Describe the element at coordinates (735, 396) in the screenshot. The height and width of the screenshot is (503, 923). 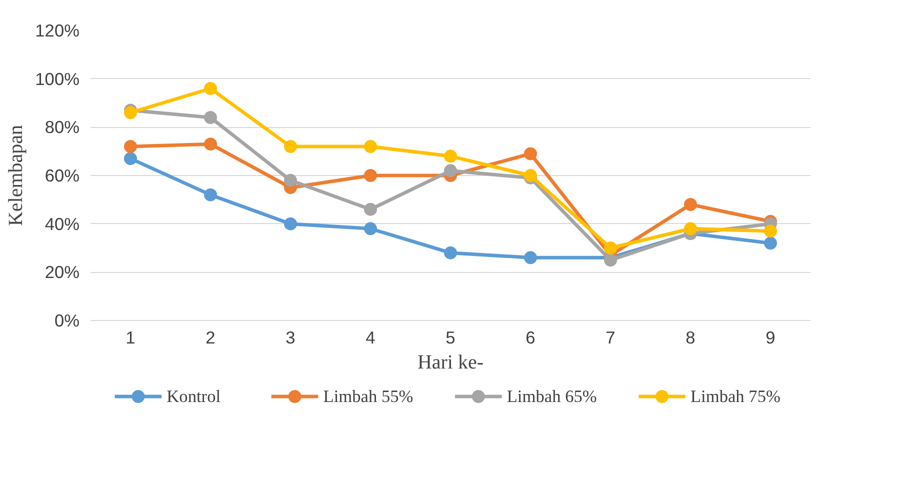
I see `legend-label: Limbah 75%` at that location.